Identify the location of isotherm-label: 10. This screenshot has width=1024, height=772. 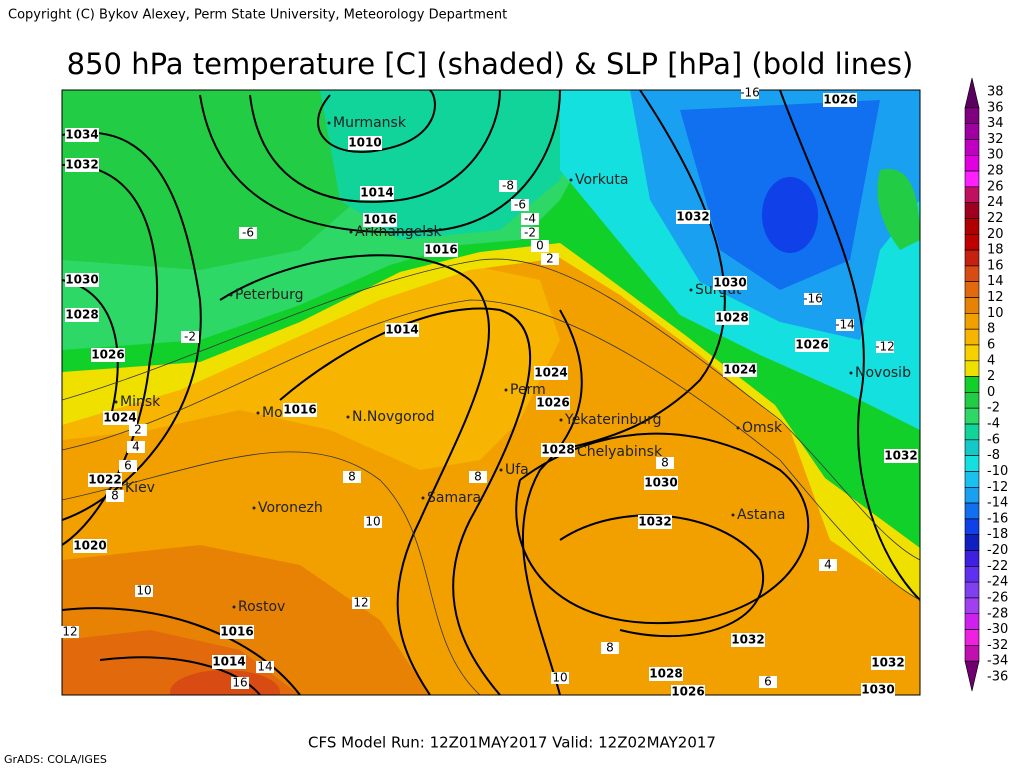
(372, 522).